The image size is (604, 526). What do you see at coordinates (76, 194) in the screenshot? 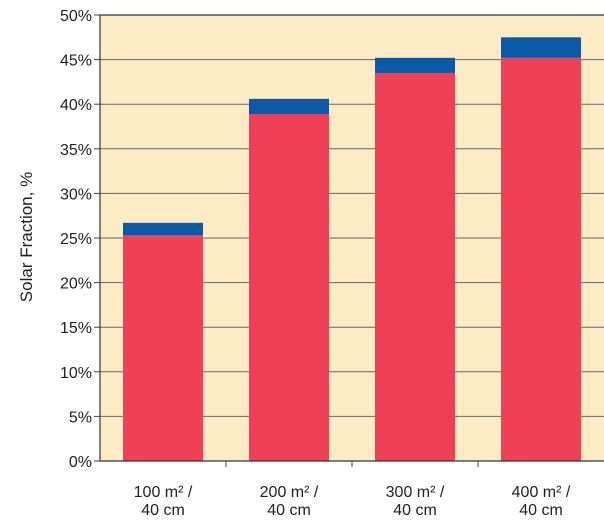
I see `y-tick-label: 30%` at bounding box center [76, 194].